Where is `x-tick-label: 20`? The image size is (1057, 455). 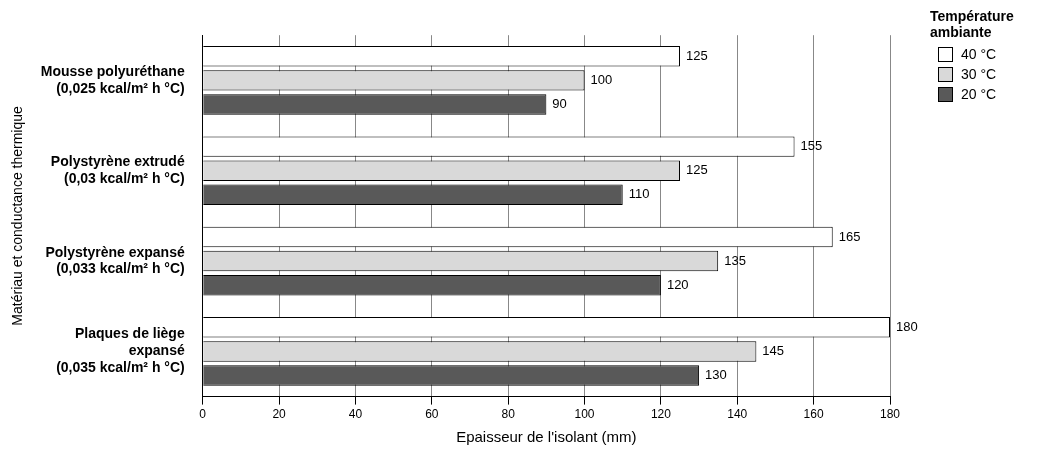
x-tick-label: 20 is located at coordinates (279, 414).